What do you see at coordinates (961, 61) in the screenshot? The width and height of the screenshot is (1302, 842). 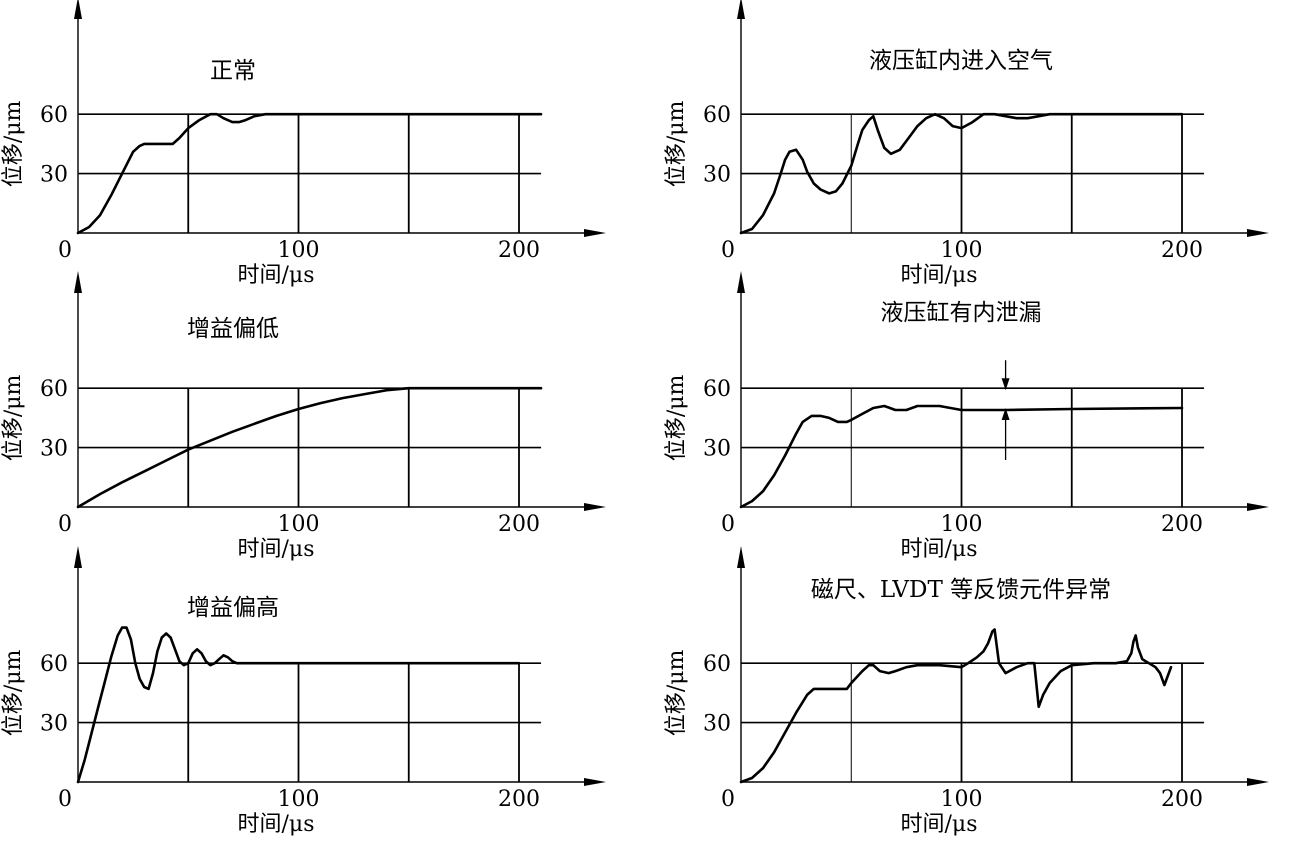 I see `chart-title: 液压缸内进入空气` at bounding box center [961, 61].